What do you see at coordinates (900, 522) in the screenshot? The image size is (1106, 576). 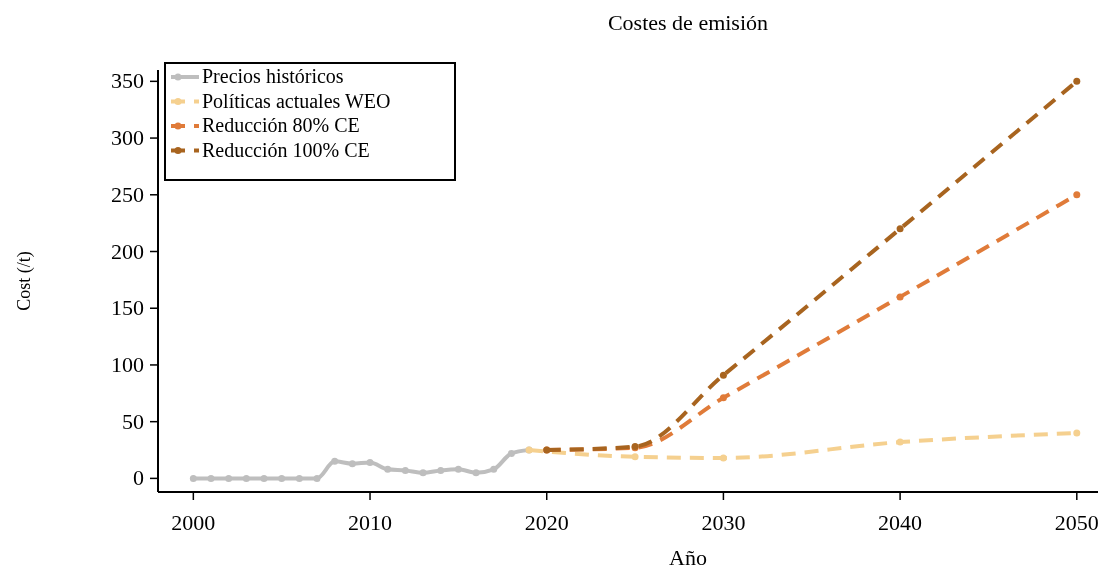 I see `x-tick-label: 2040` at bounding box center [900, 522].